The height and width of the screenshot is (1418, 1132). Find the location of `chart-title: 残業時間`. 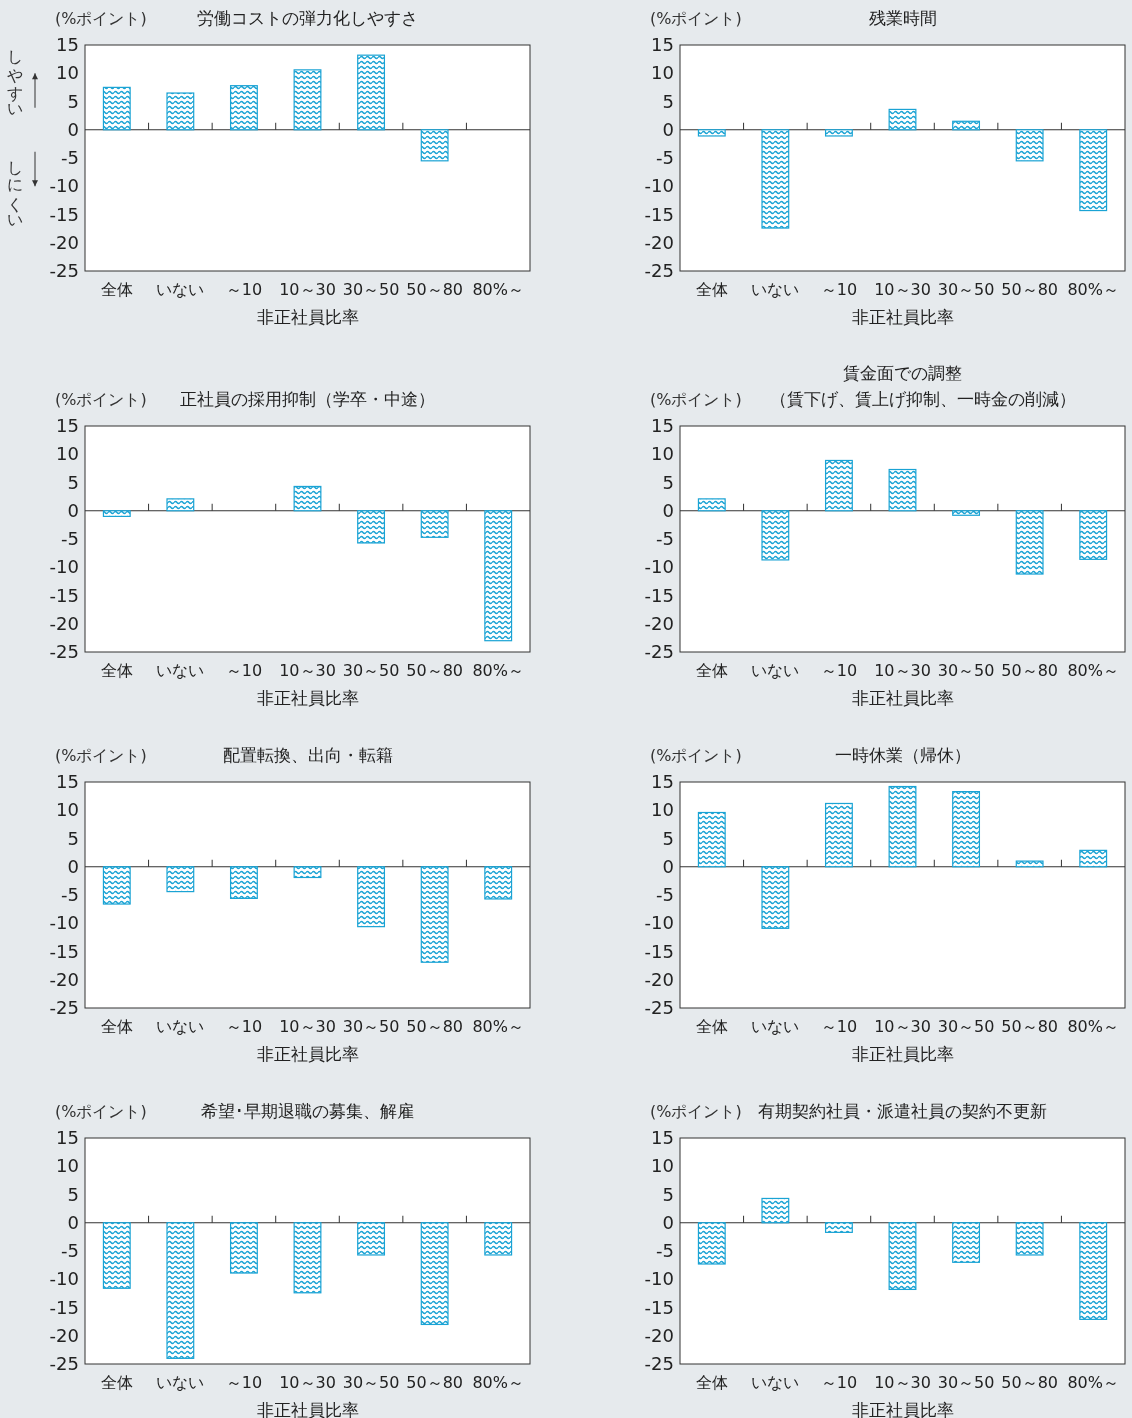

chart-title: 残業時間 is located at coordinates (902, 18).